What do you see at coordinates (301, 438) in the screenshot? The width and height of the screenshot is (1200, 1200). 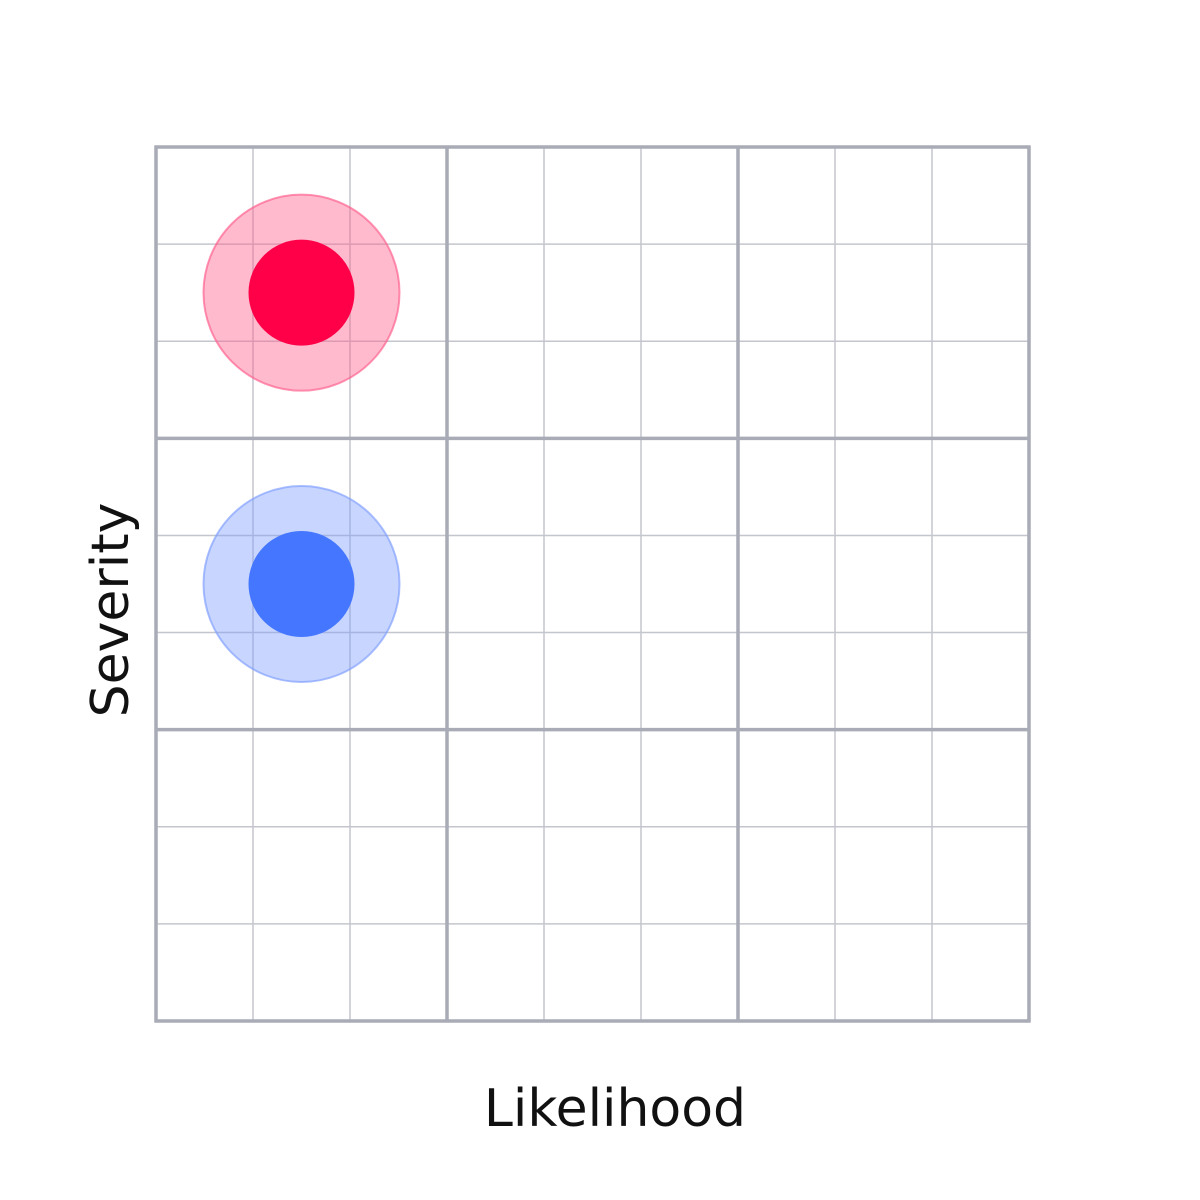 I see `data-points` at bounding box center [301, 438].